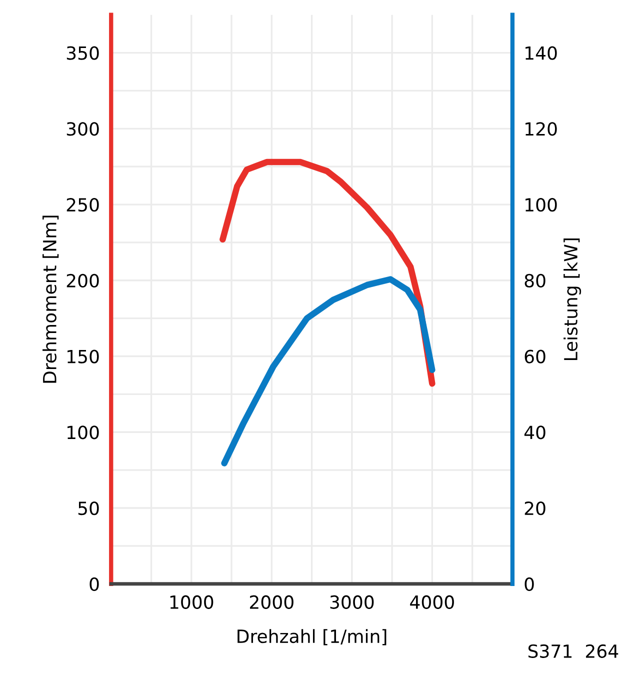  I want to click on y2-tick-label: 120, so click(541, 129).